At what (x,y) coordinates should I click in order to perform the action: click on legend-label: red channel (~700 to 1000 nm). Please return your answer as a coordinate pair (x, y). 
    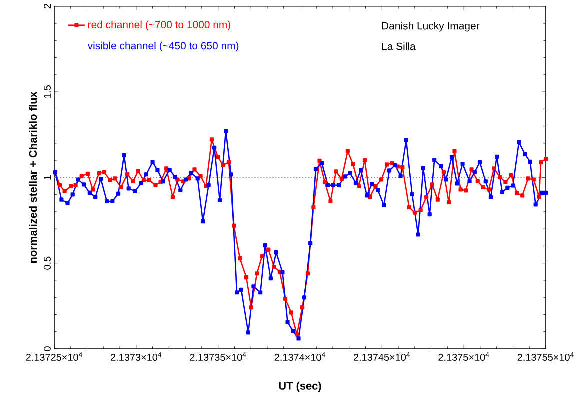
    Looking at the image, I should click on (159, 25).